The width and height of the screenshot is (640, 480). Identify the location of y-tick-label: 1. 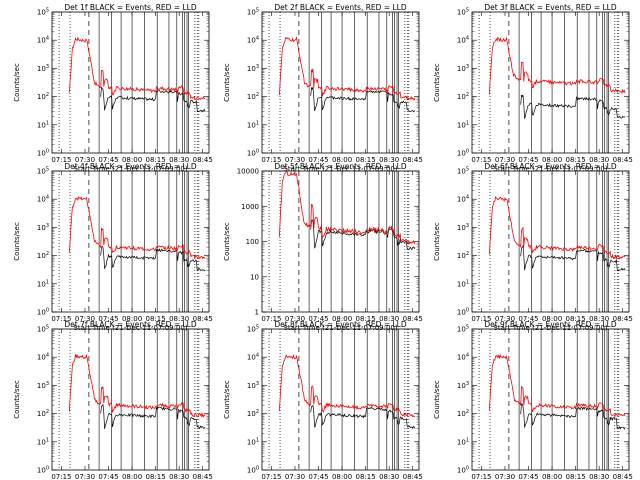
(257, 313).